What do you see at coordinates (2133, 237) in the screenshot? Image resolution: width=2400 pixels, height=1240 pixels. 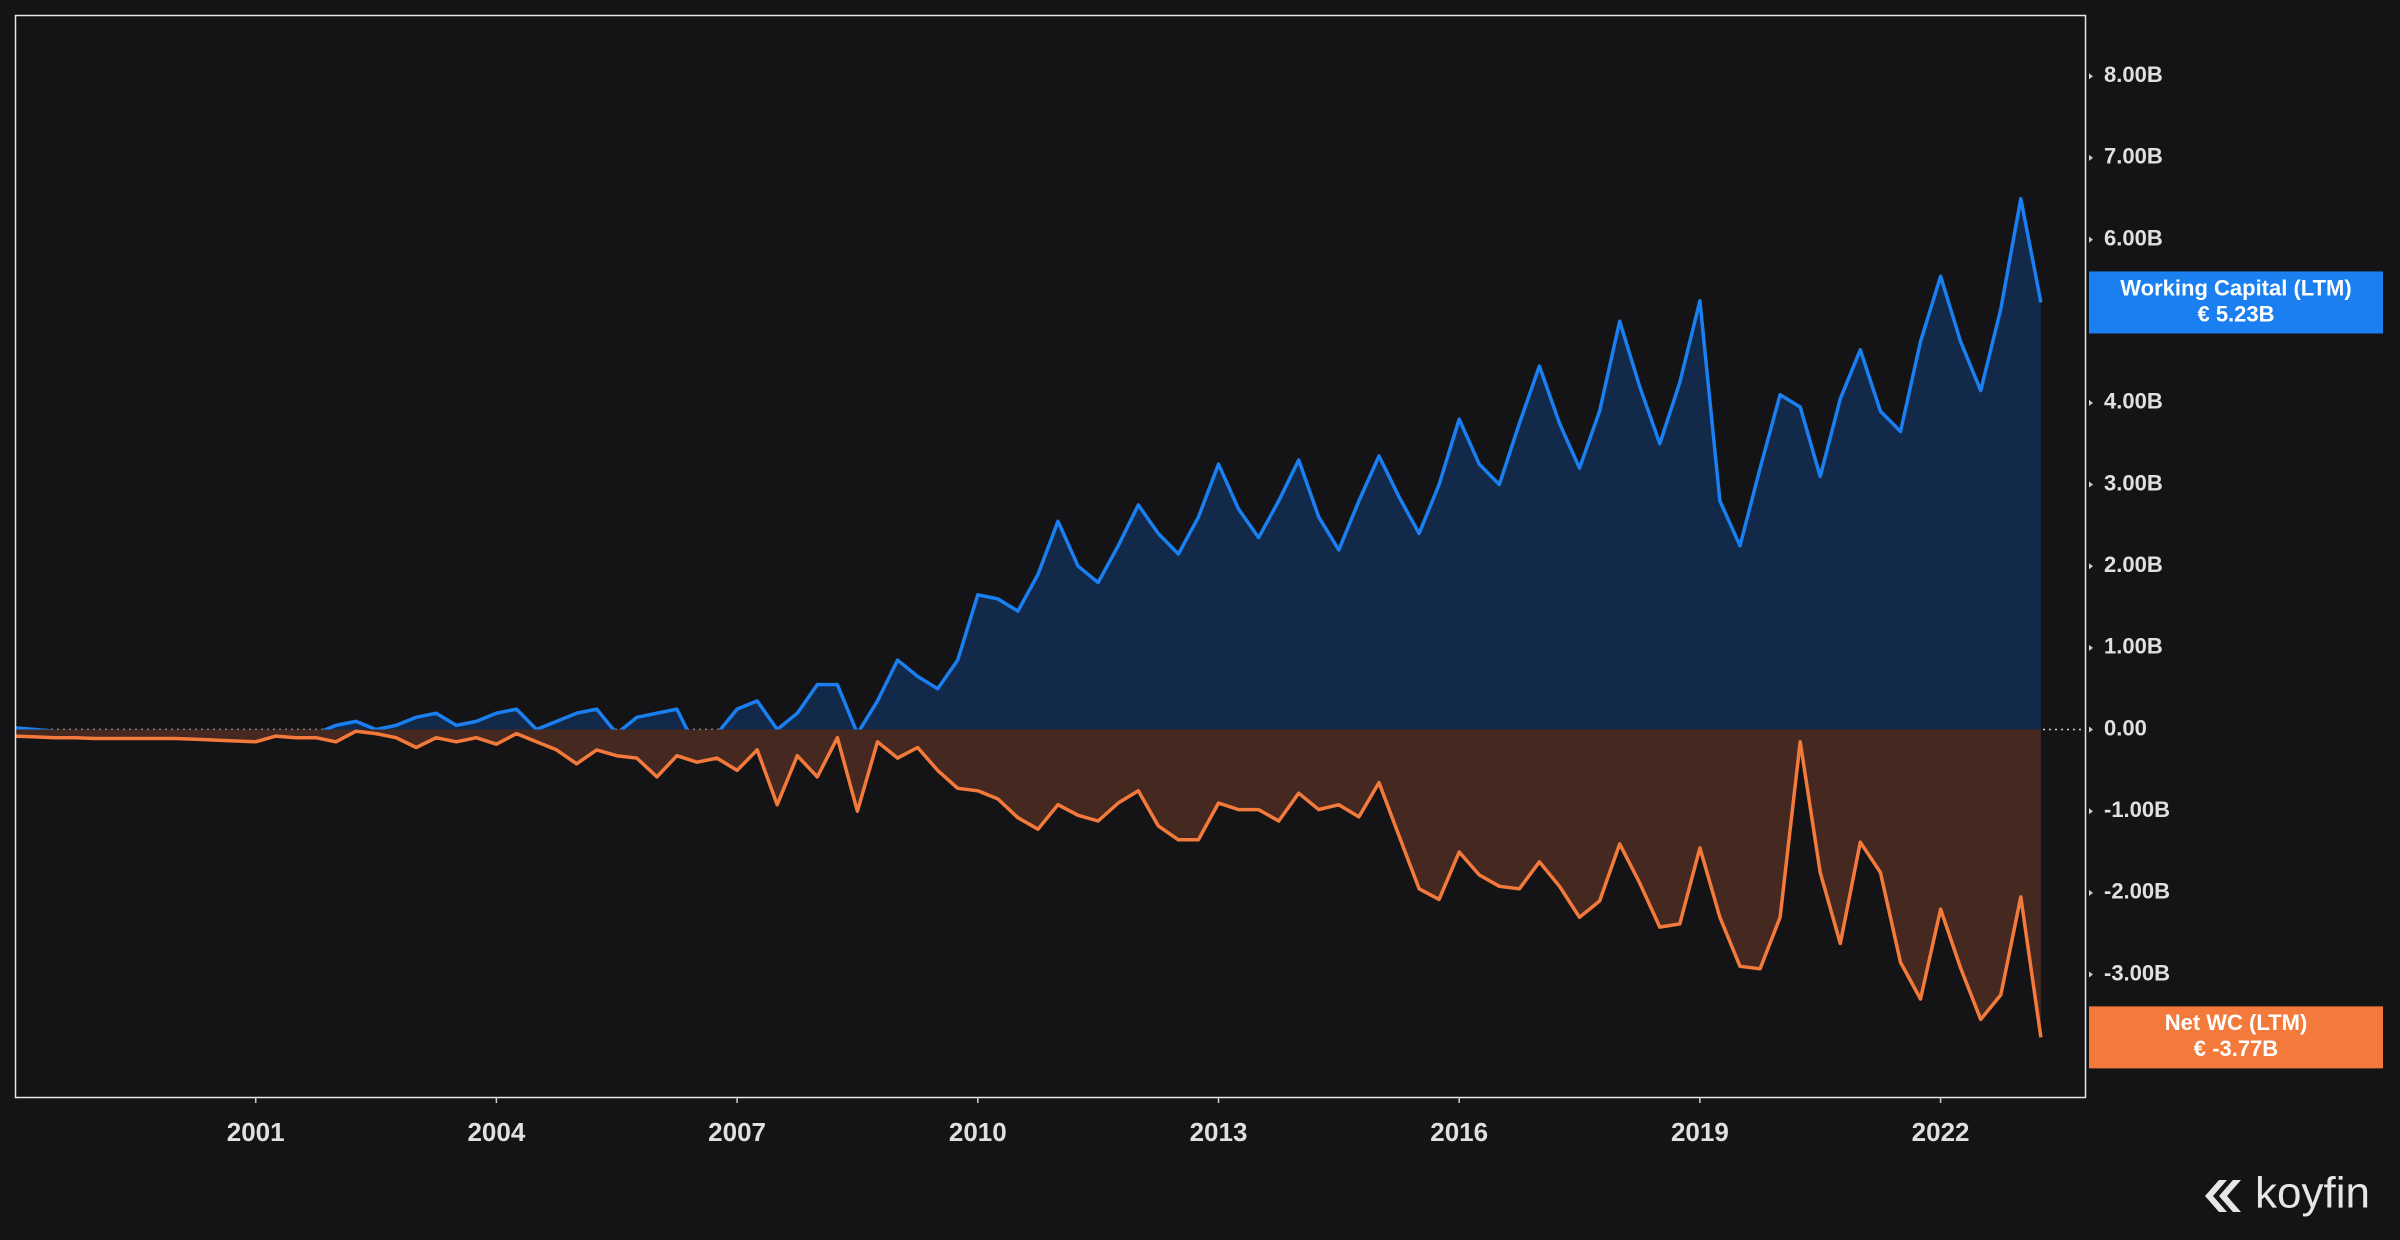 I see `y-tick-label: 6.00B` at bounding box center [2133, 237].